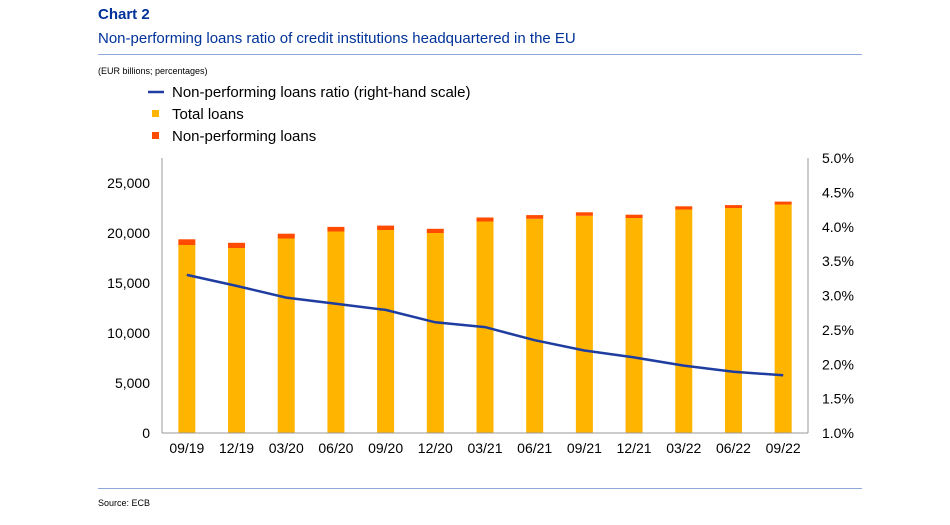 The height and width of the screenshot is (525, 950). I want to click on right-tick-label: 3.0%, so click(838, 296).